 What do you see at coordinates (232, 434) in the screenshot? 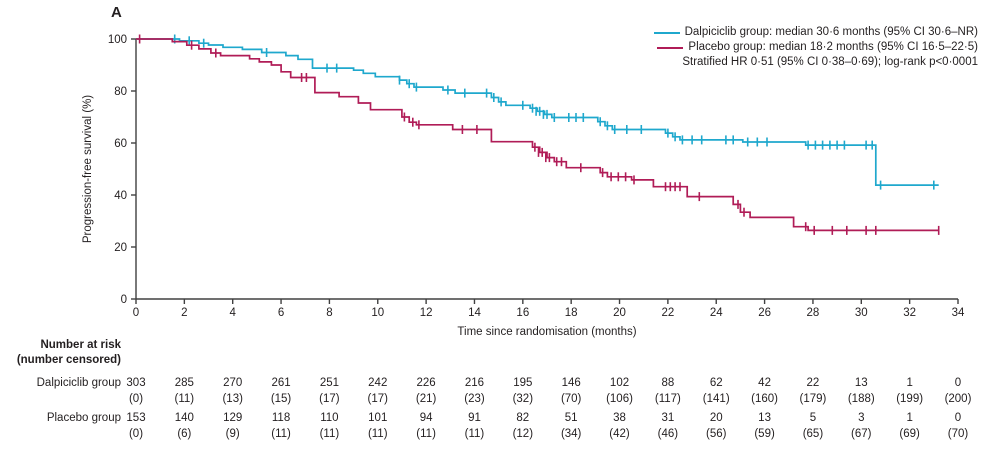
I see `censored-count: (9)` at bounding box center [232, 434].